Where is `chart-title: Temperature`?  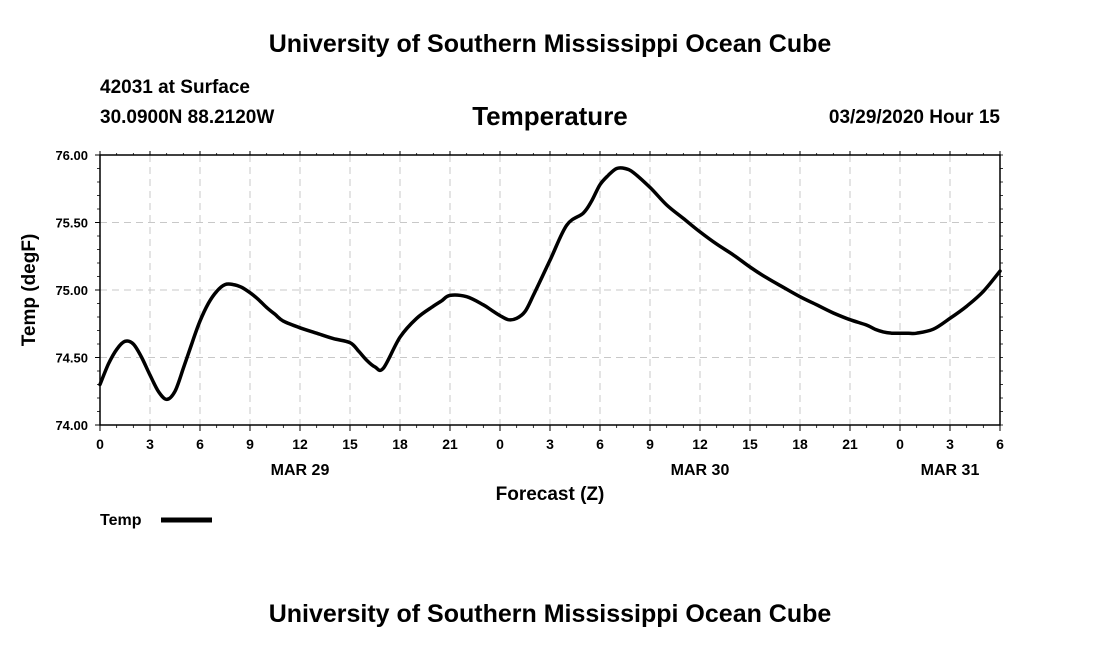 chart-title: Temperature is located at coordinates (550, 116).